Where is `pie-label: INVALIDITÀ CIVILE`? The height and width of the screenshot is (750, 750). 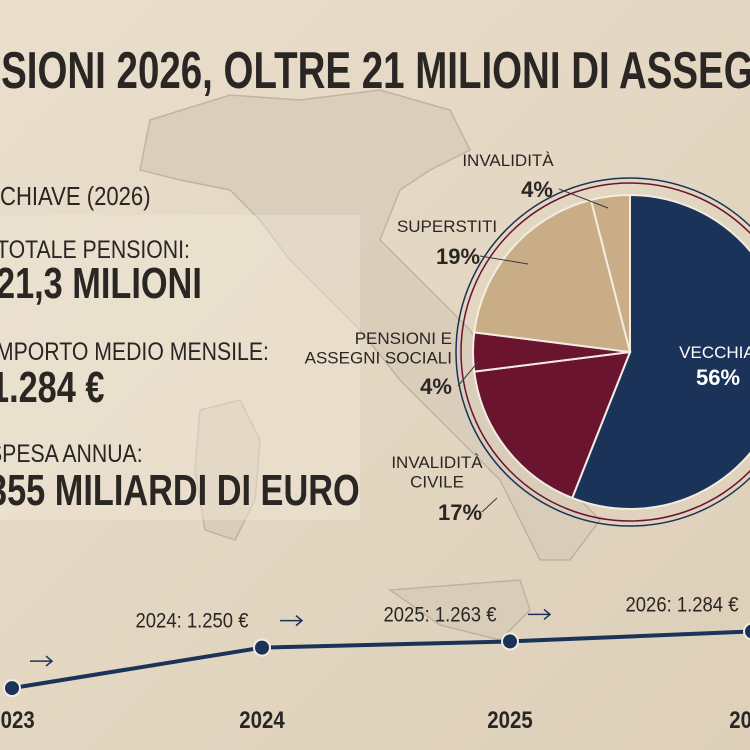
pie-label: INVALIDITÀ CIVILE is located at coordinates (437, 472).